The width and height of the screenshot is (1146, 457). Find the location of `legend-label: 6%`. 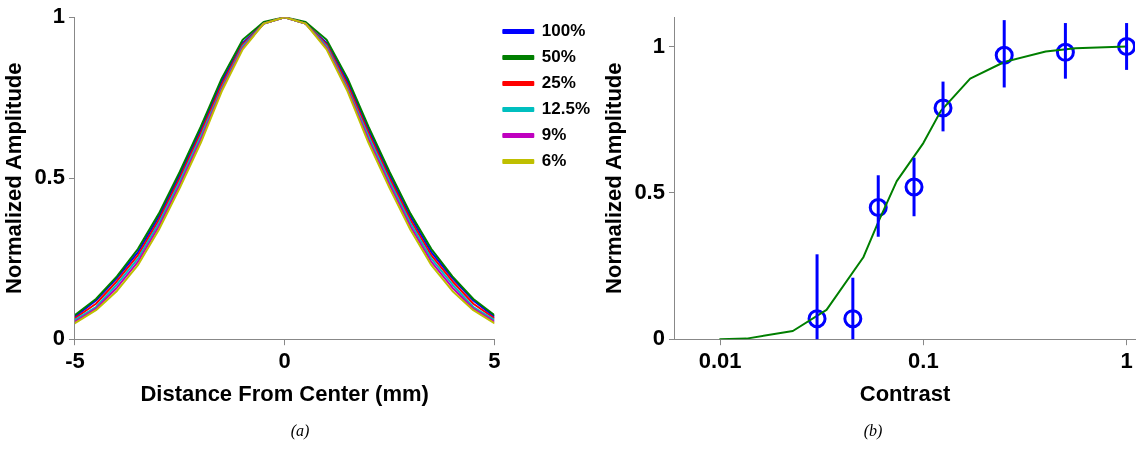

legend-label: 6% is located at coordinates (554, 161).